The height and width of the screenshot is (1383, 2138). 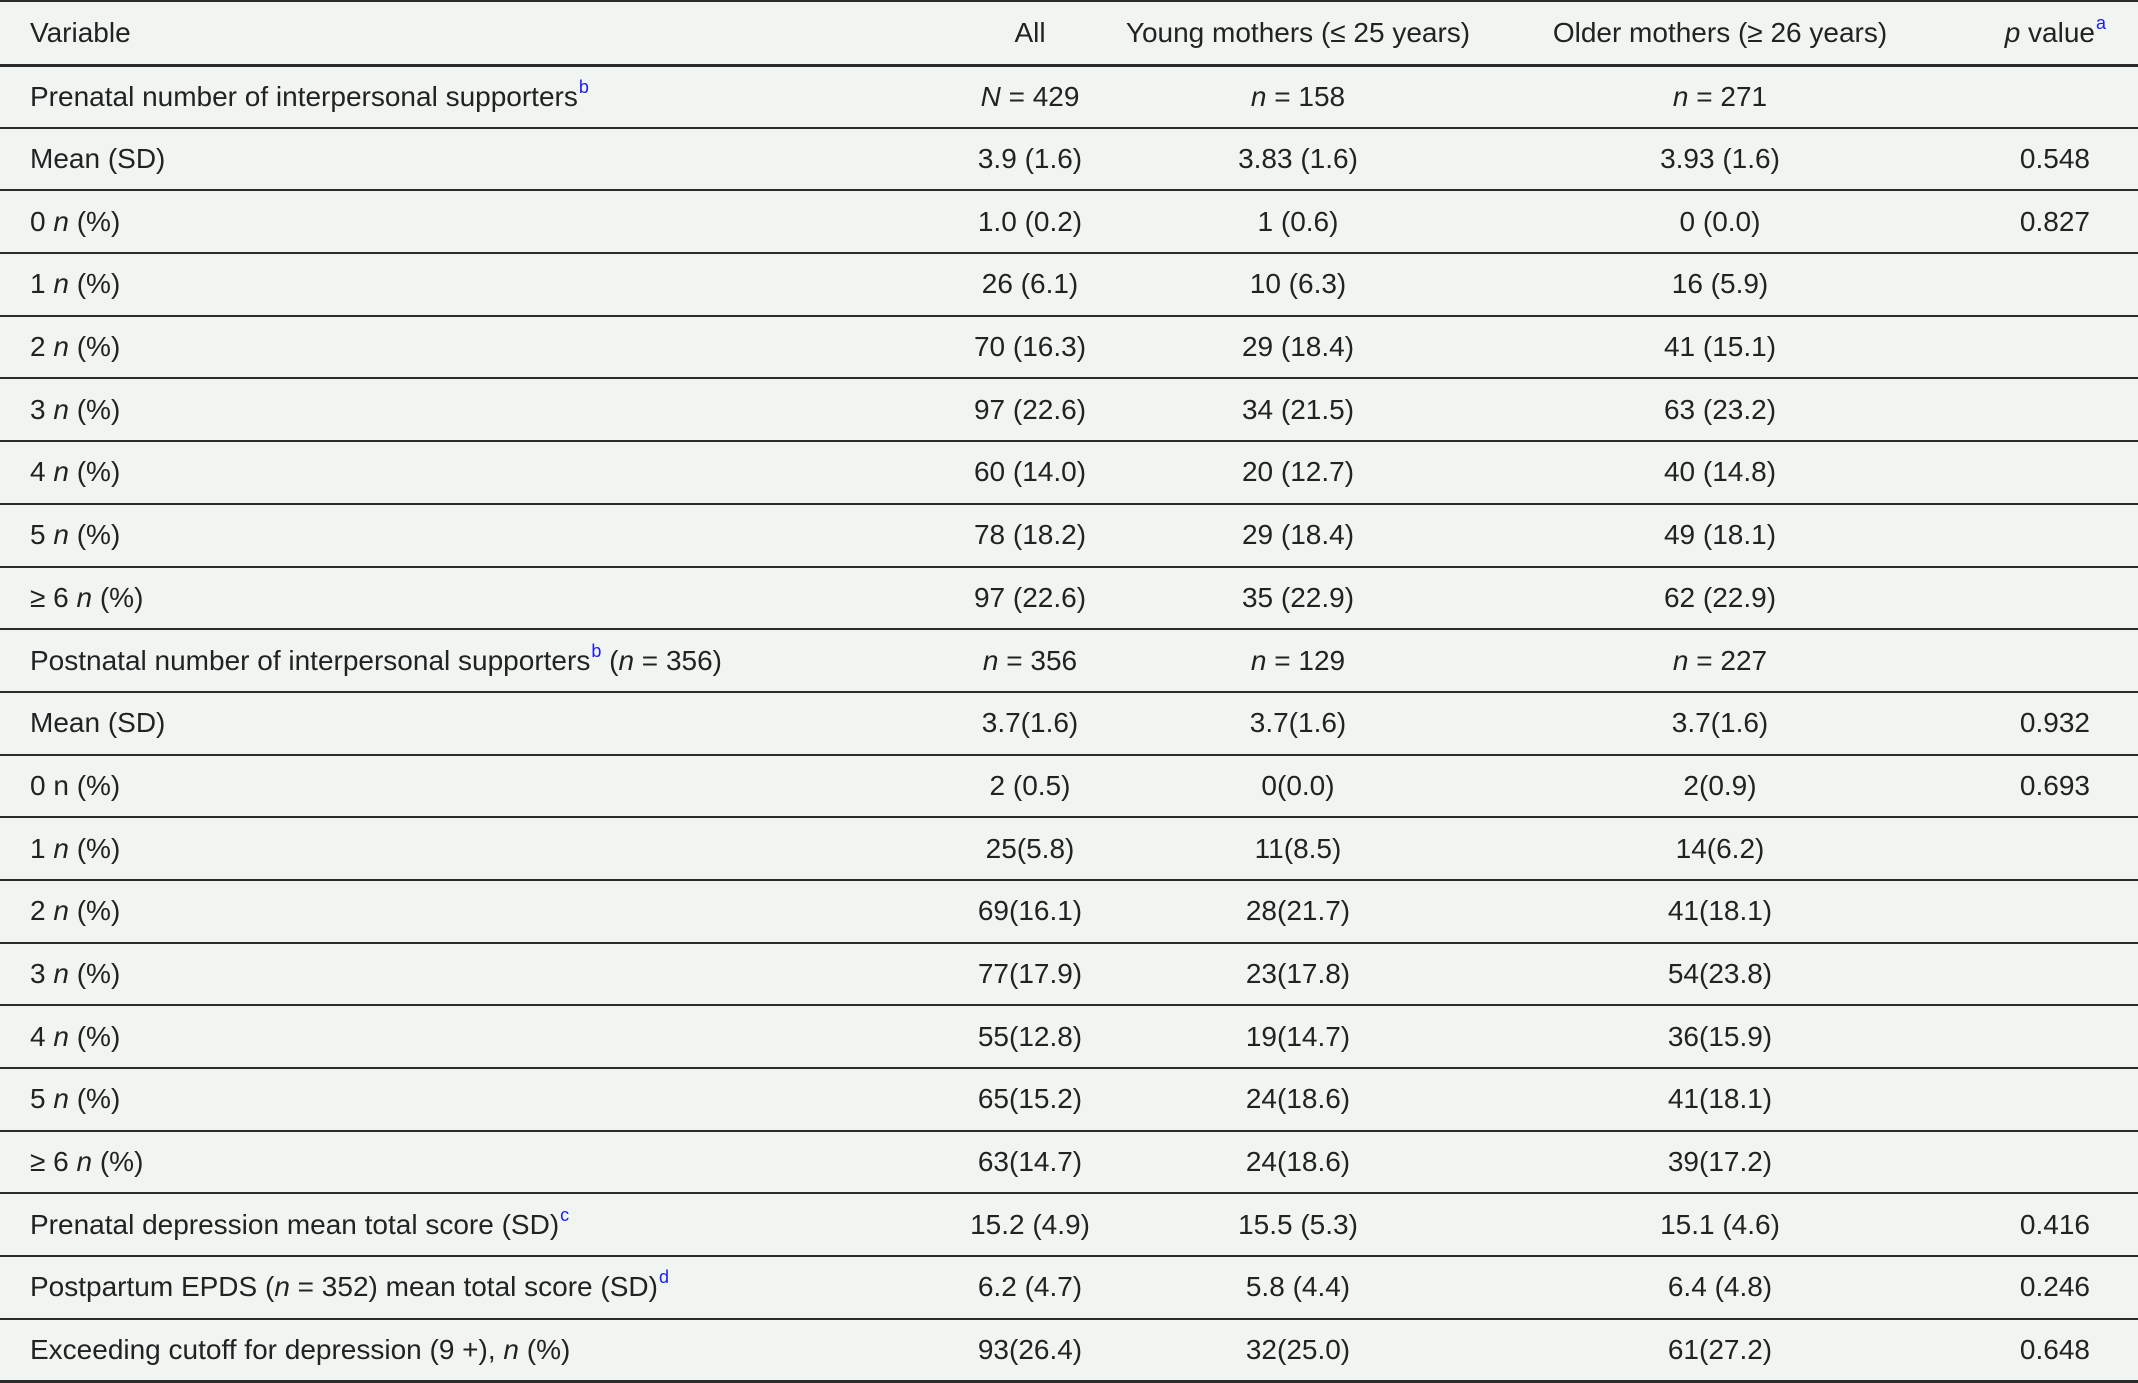 What do you see at coordinates (1720, 285) in the screenshot?
I see `cell-older-mothers: 16 (5.9)` at bounding box center [1720, 285].